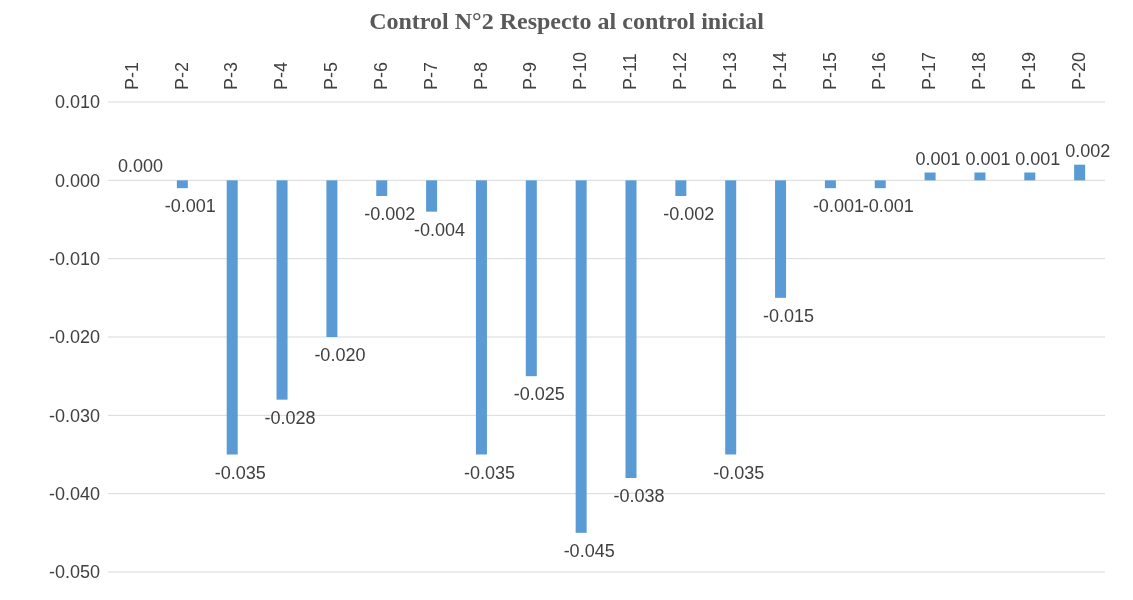 Image resolution: width=1133 pixels, height=600 pixels. Describe the element at coordinates (480, 75) in the screenshot. I see `x-tick-label: P-8` at that location.